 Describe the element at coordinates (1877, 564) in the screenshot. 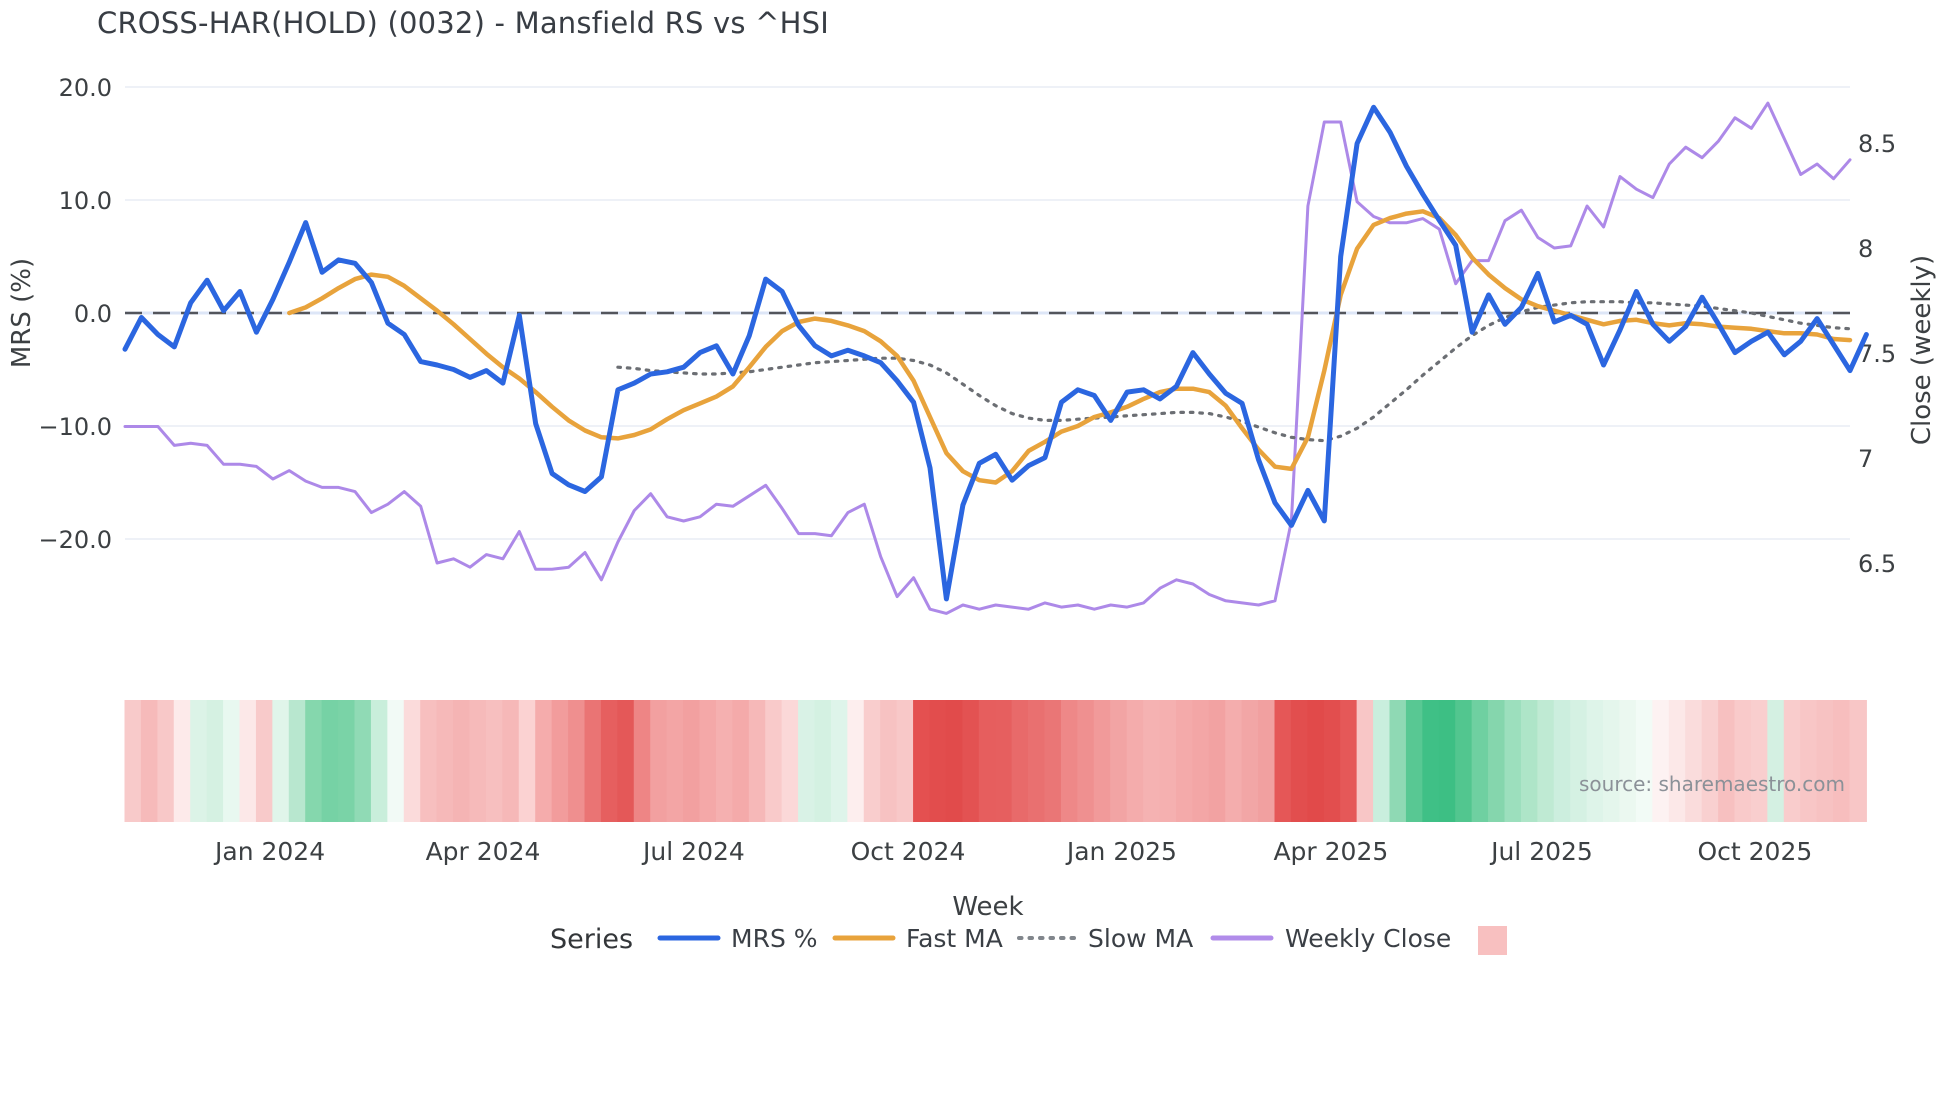

I see `right-axis-tick-label: 6.5` at that location.